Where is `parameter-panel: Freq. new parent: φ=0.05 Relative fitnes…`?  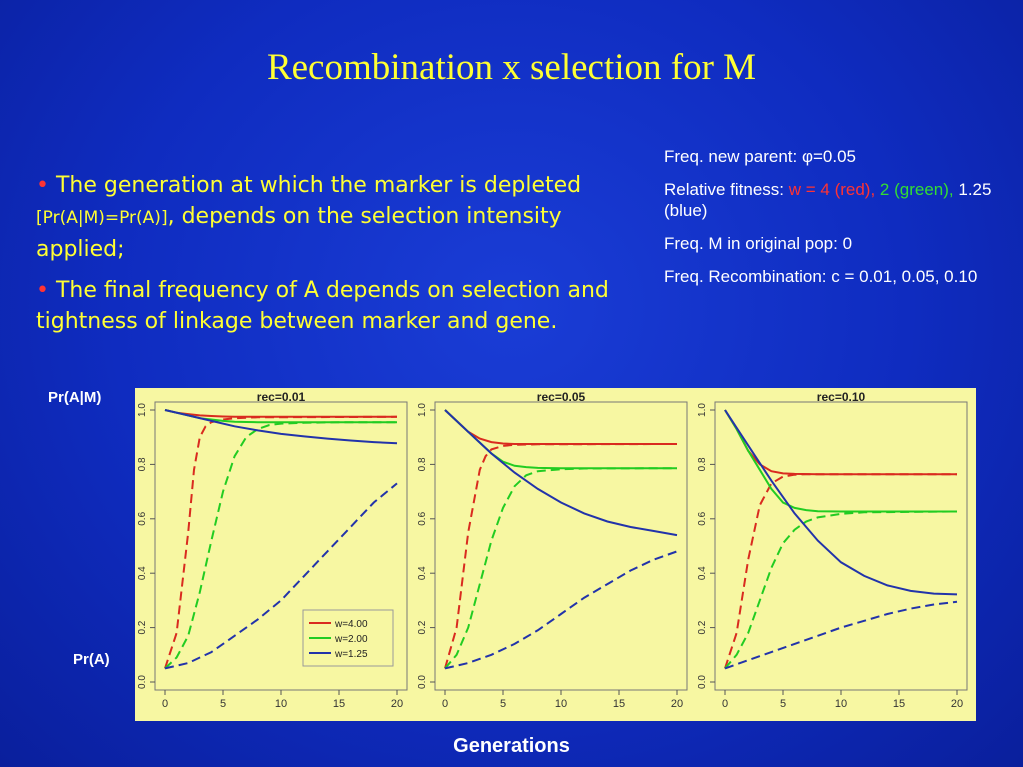 parameter-panel: Freq. new parent: φ=0.05 Relative fitnes… is located at coordinates (829, 222).